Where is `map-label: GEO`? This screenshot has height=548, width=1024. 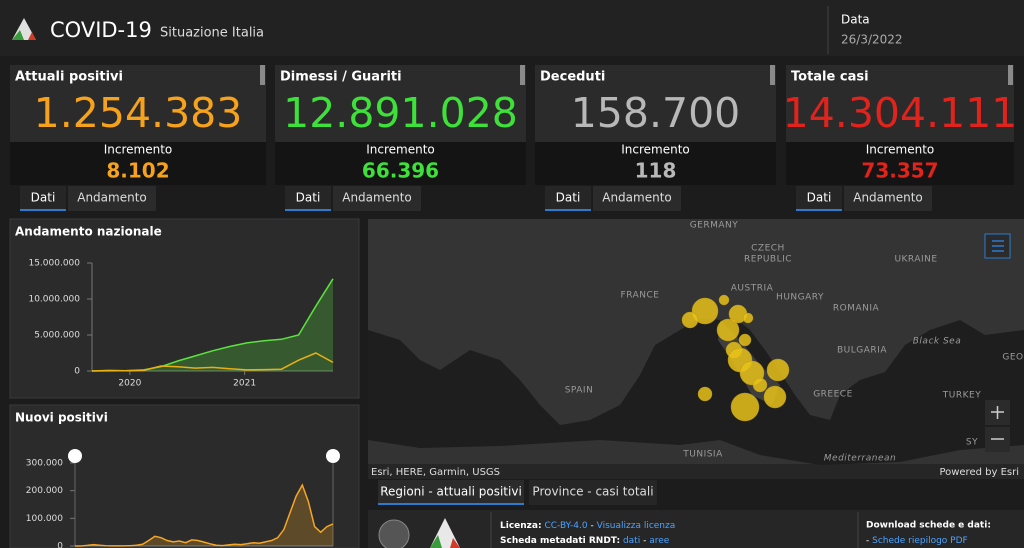
map-label: GEO is located at coordinates (1012, 358).